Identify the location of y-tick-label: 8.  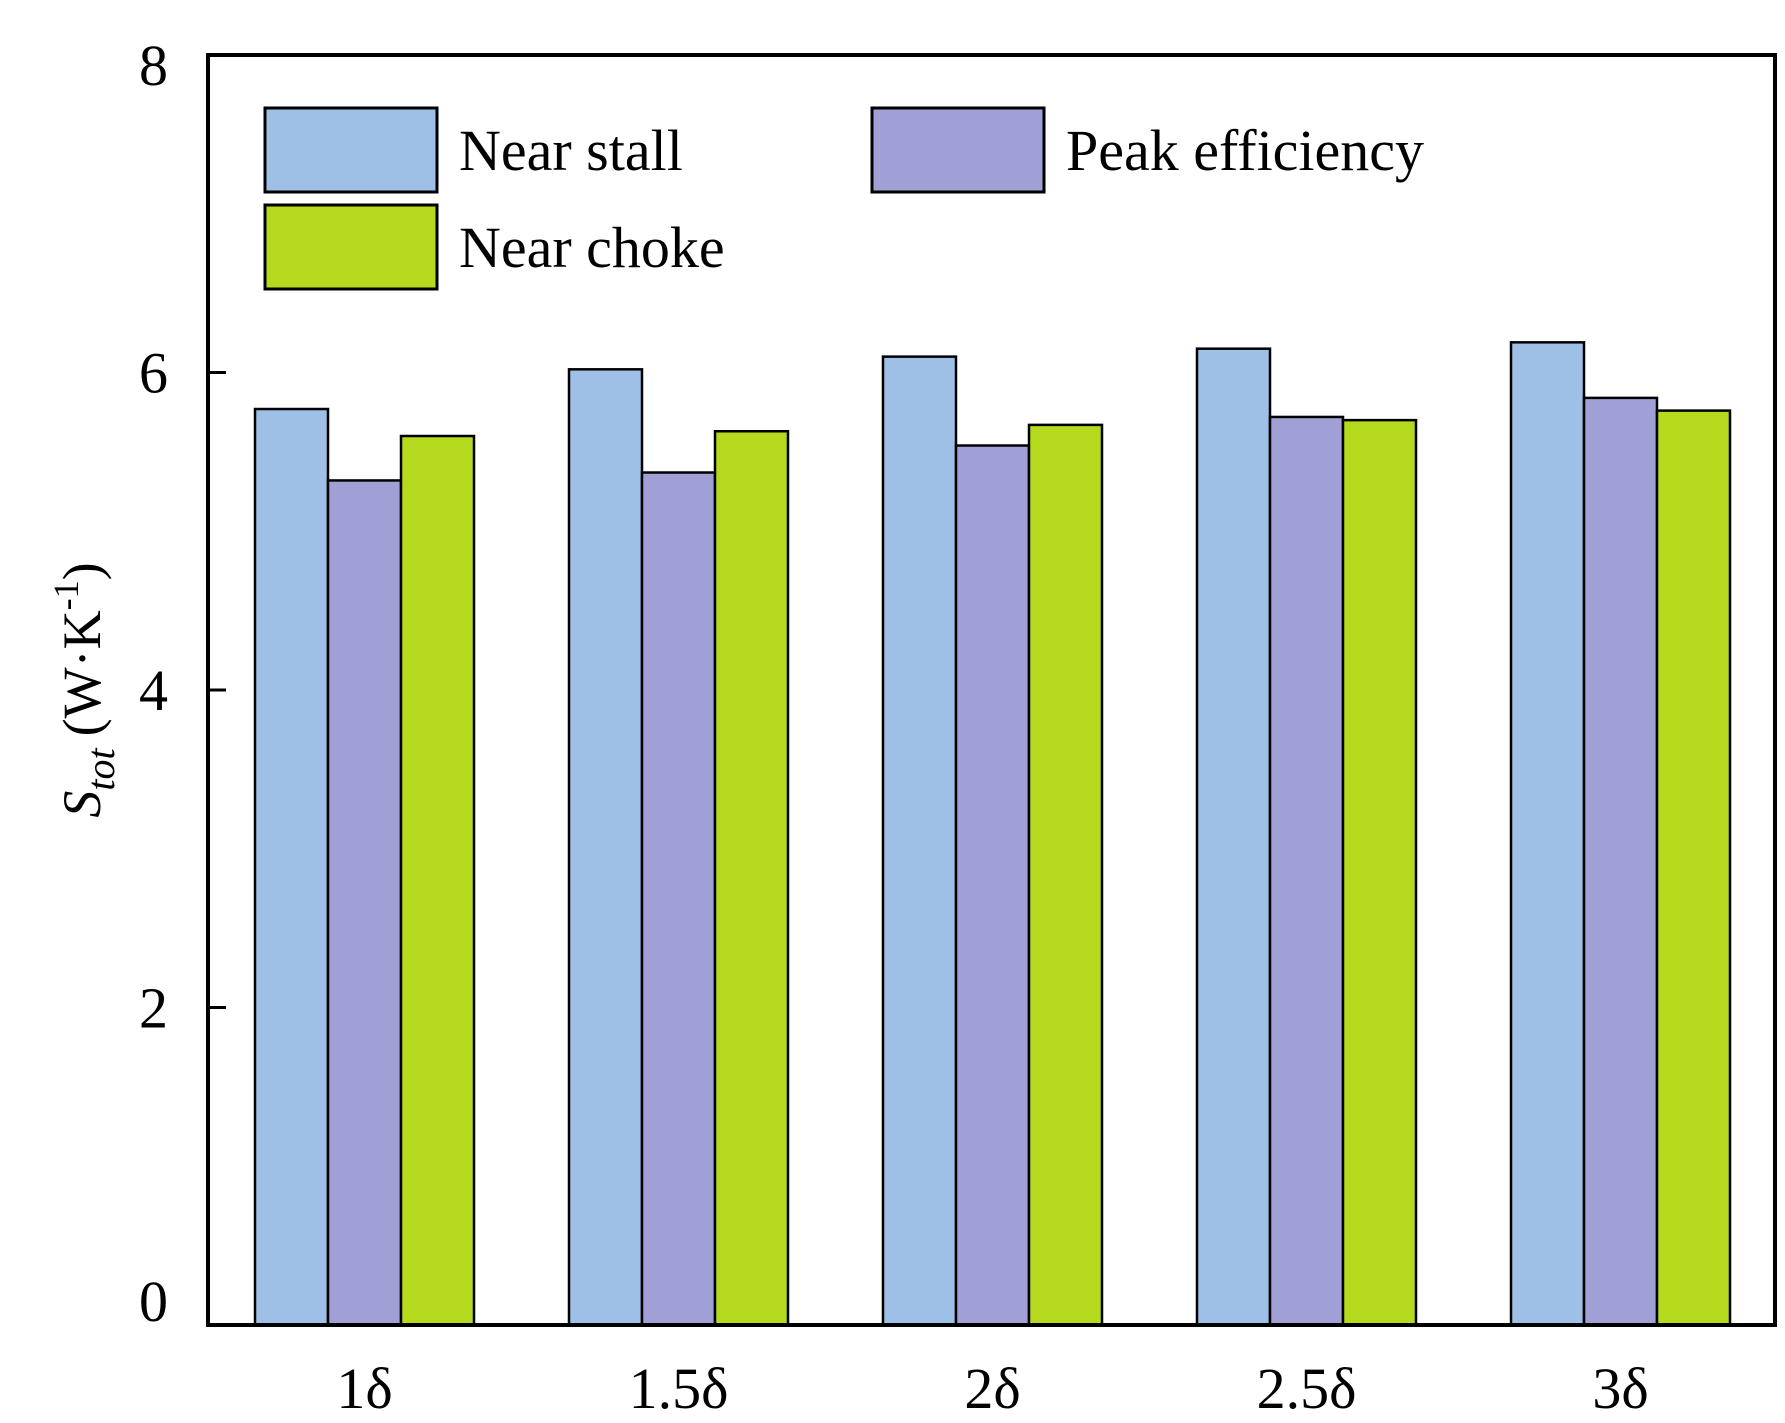
(153, 65).